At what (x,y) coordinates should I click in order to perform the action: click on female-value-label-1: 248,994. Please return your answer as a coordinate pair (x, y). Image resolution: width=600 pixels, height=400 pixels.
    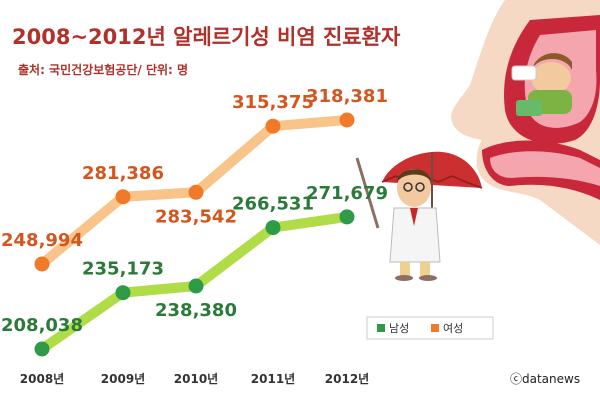
    Looking at the image, I should click on (42, 240).